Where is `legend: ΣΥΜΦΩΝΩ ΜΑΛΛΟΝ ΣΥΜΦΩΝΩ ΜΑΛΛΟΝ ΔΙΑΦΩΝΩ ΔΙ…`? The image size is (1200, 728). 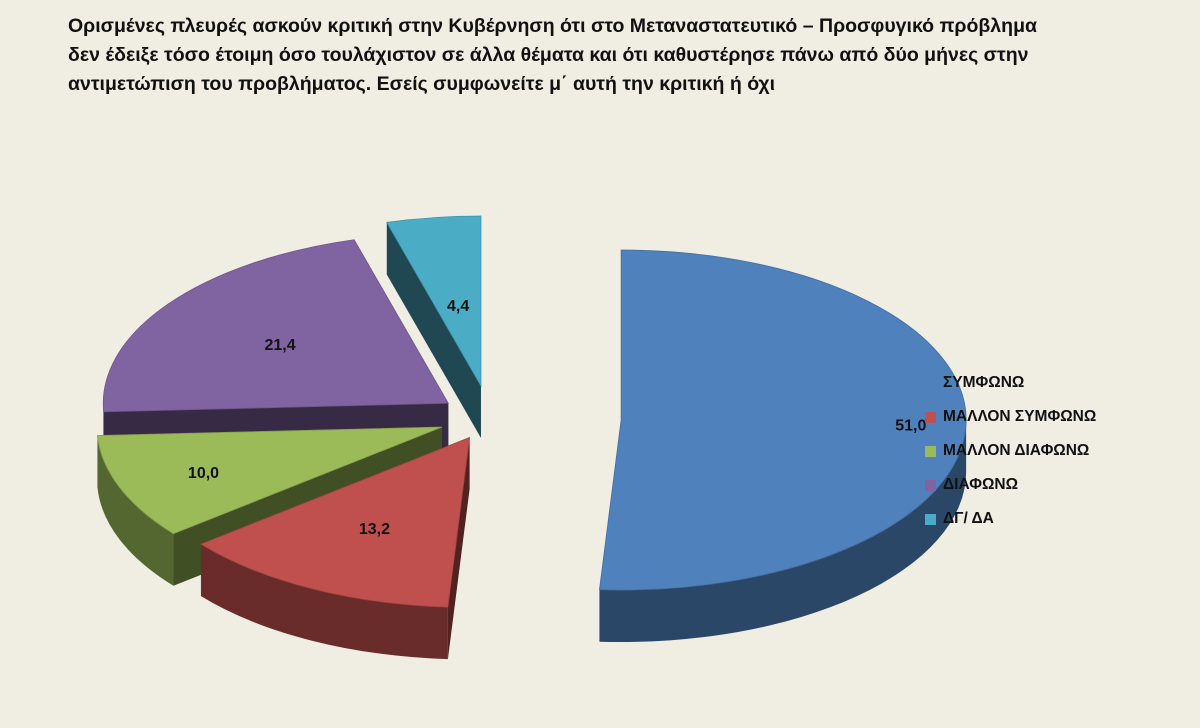
legend: ΣΥΜΦΩΝΩ ΜΑΛΛΟΝ ΣΥΜΦΩΝΩ ΜΑΛΛΟΝ ΔΙΑΦΩΝΩ ΔΙ… is located at coordinates (1010, 451).